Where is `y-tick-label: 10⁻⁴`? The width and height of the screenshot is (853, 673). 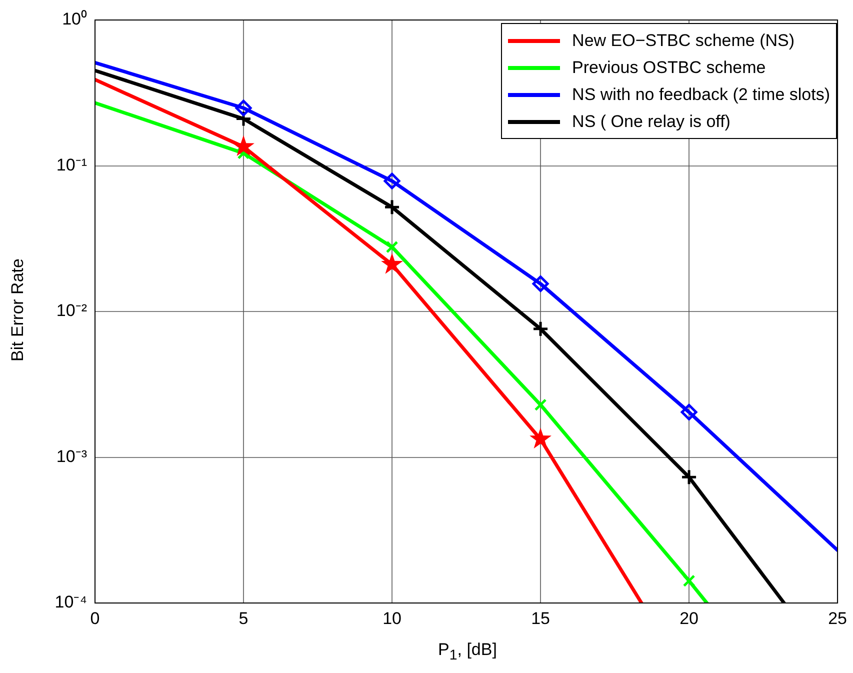
y-tick-label: 10⁻⁴ is located at coordinates (70, 602).